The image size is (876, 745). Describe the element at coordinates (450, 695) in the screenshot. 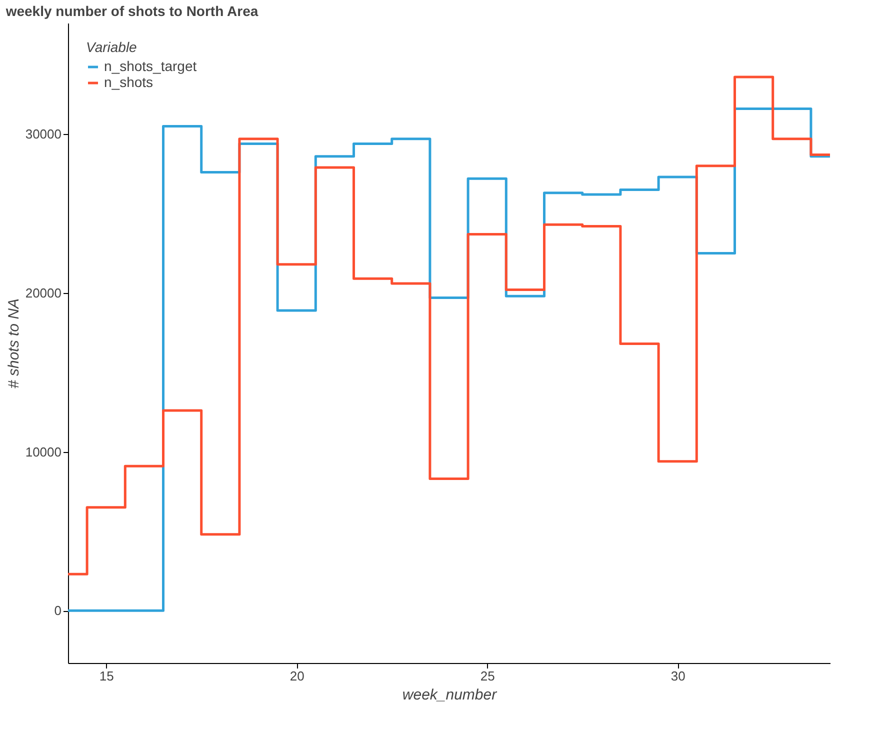

I see `x-axis-title: week_number` at that location.